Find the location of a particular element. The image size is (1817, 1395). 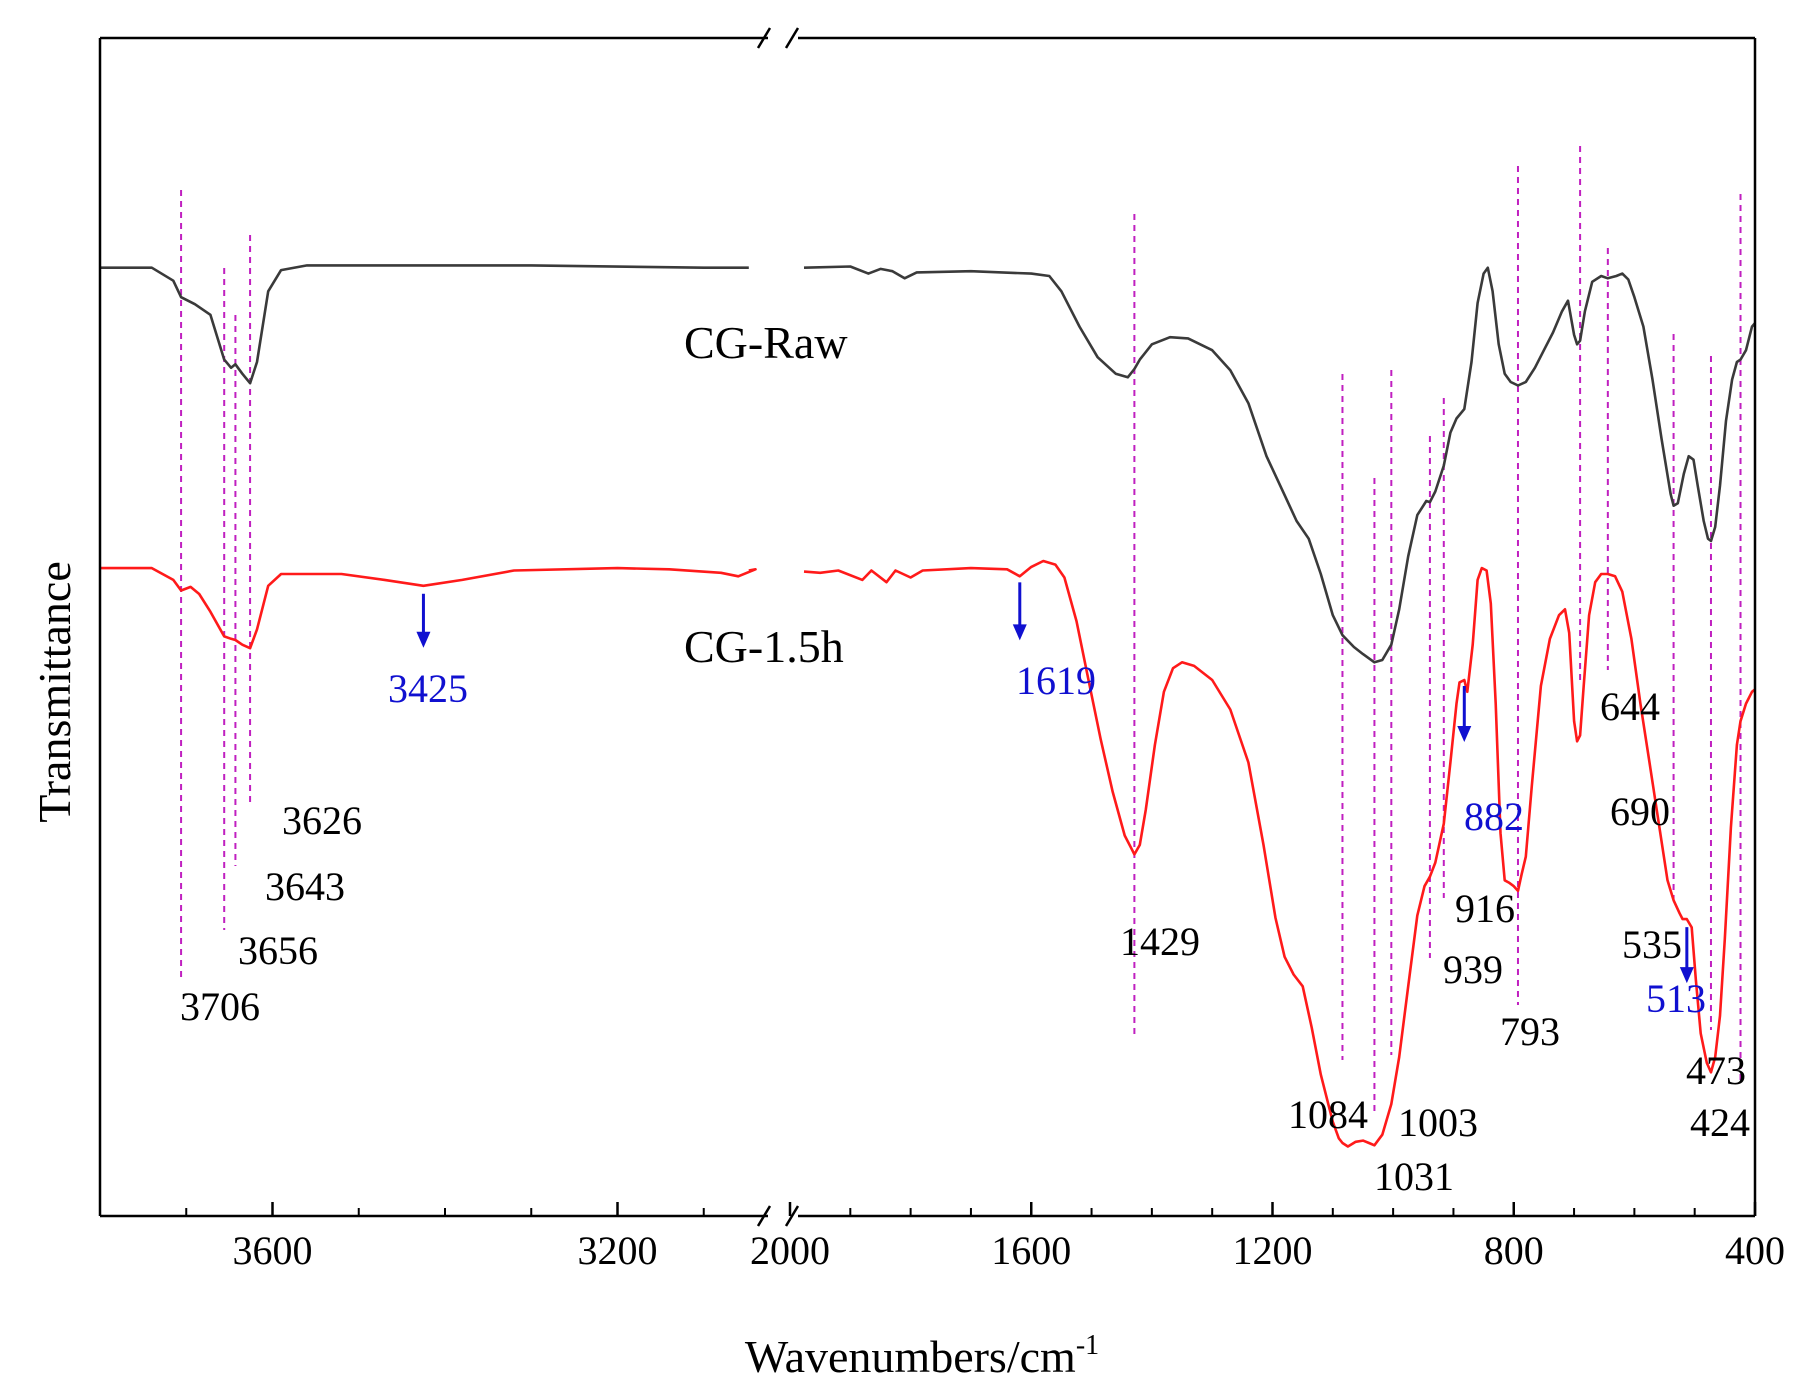

peak-label-3706: 3706 is located at coordinates (220, 1006).